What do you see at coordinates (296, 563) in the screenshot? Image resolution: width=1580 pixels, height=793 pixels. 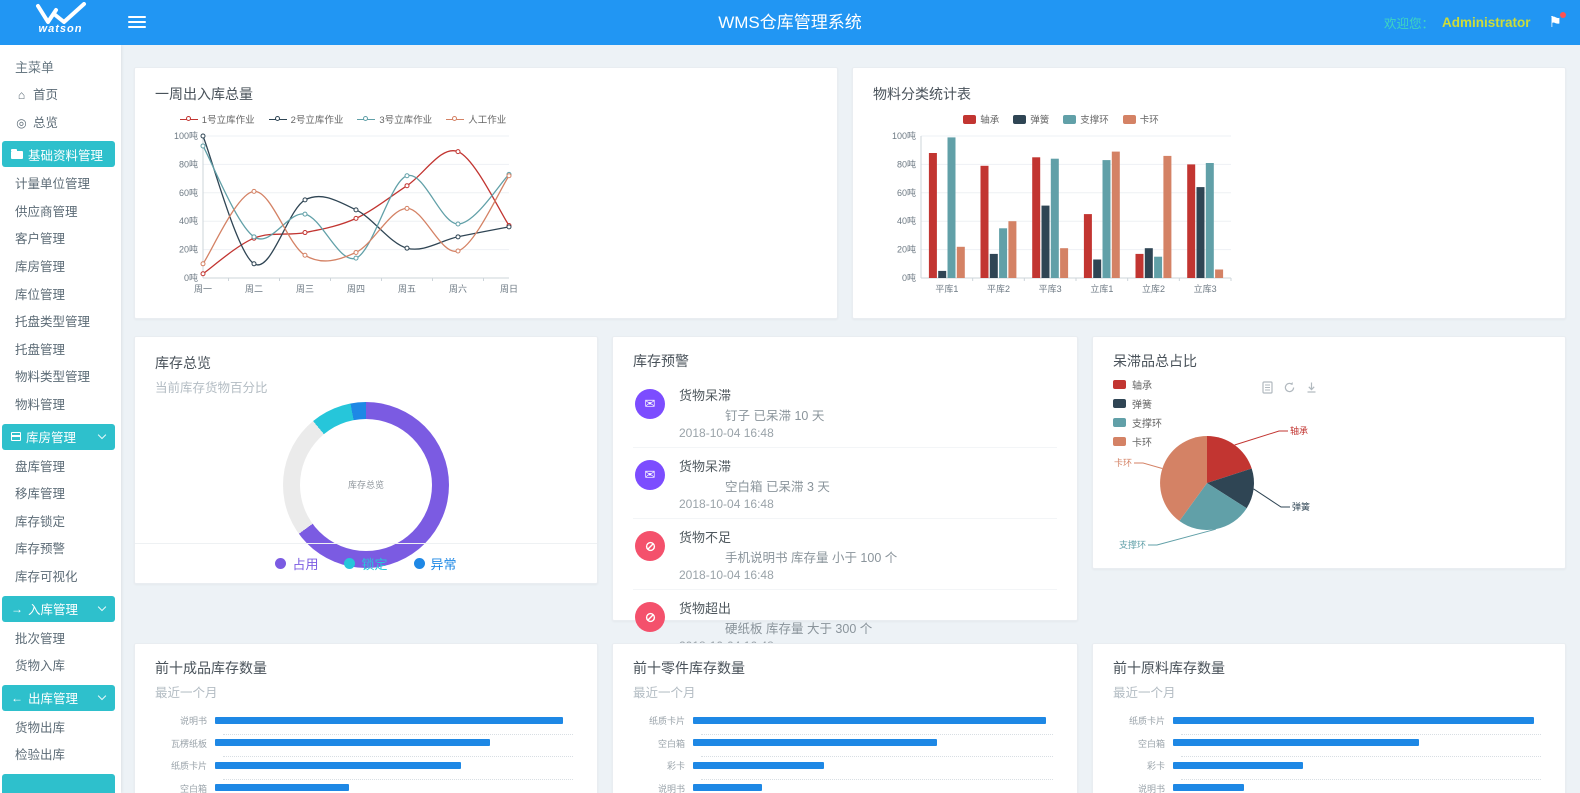 I see `legend-item-占用: 占用` at bounding box center [296, 563].